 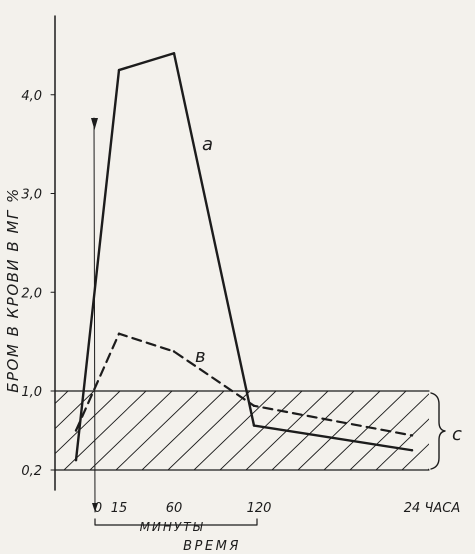 I want to click on x-tick-label: 24 ЧАСА, so click(x=432, y=508).